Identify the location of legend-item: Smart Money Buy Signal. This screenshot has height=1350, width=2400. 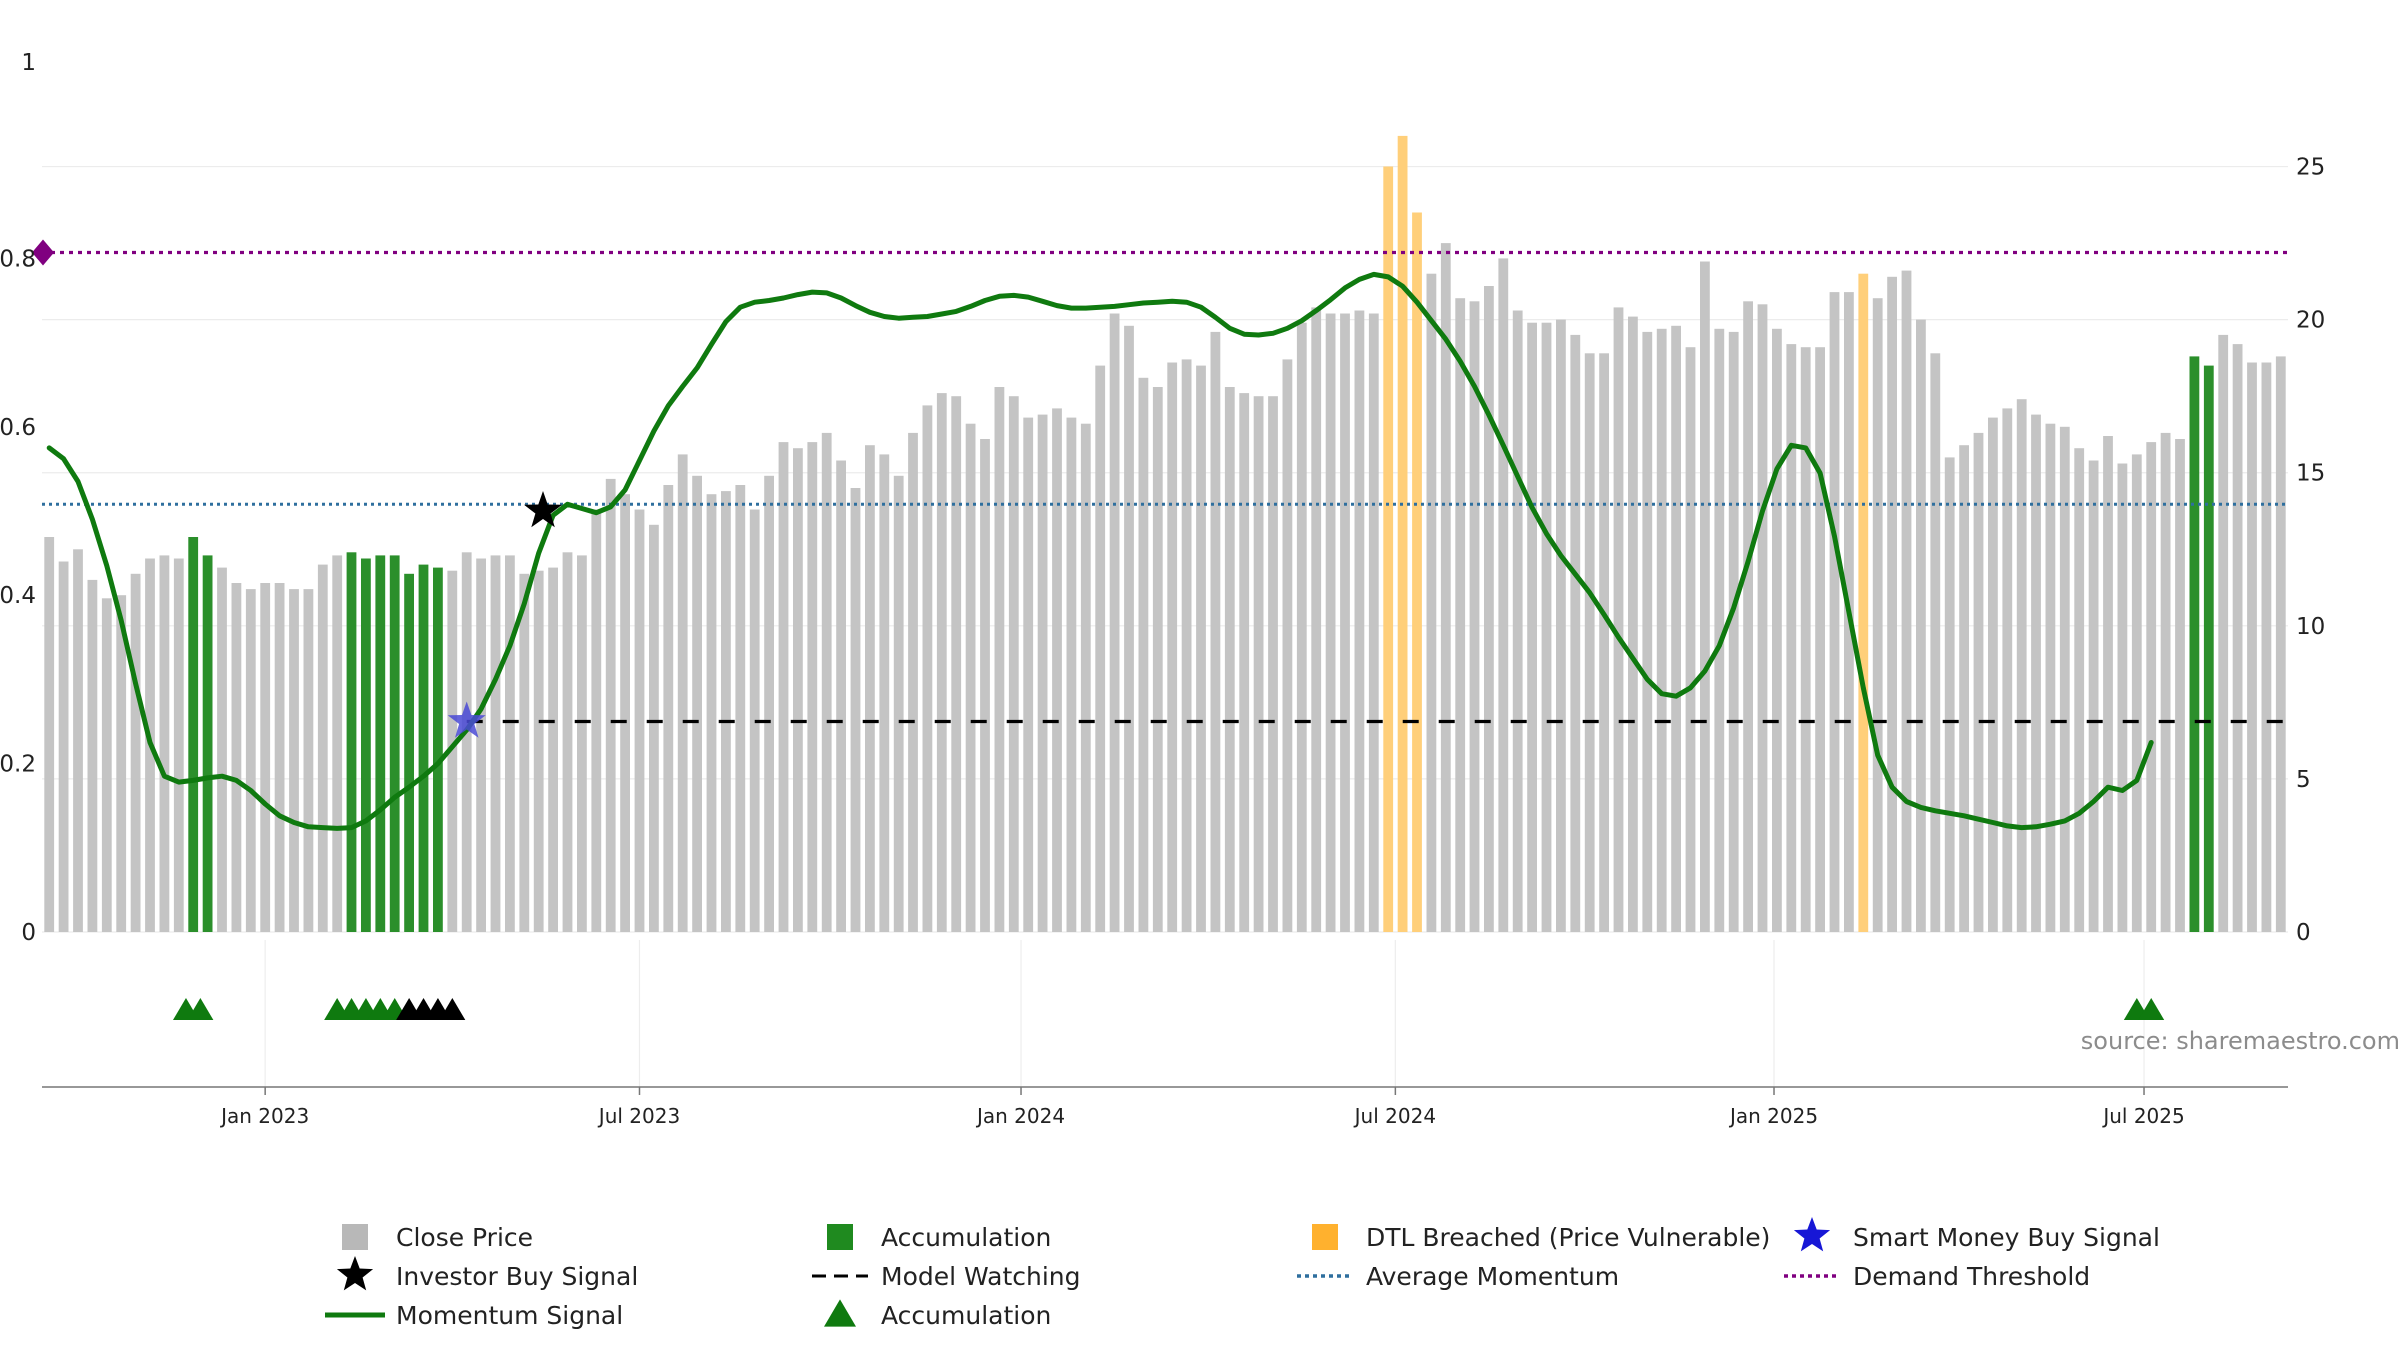
(1976, 1234).